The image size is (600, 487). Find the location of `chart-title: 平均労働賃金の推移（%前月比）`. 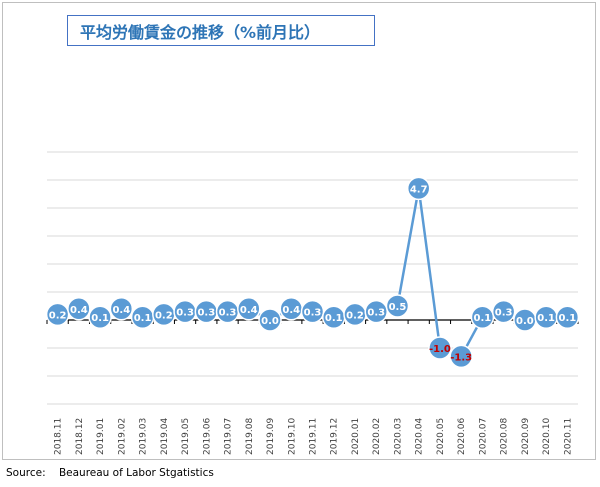

chart-title: 平均労働賃金の推移（%前月比） is located at coordinates (200, 32).